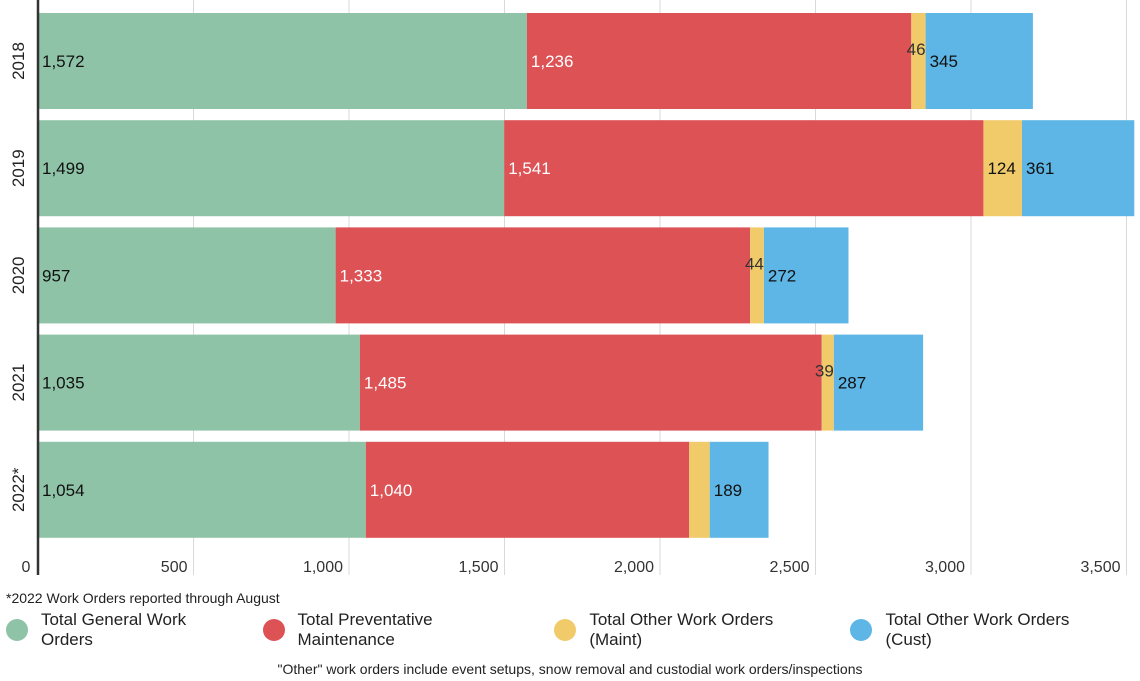 Image resolution: width=1140 pixels, height=681 pixels. I want to click on legend-item: Total Other Work Orders (Maint), so click(692, 630).